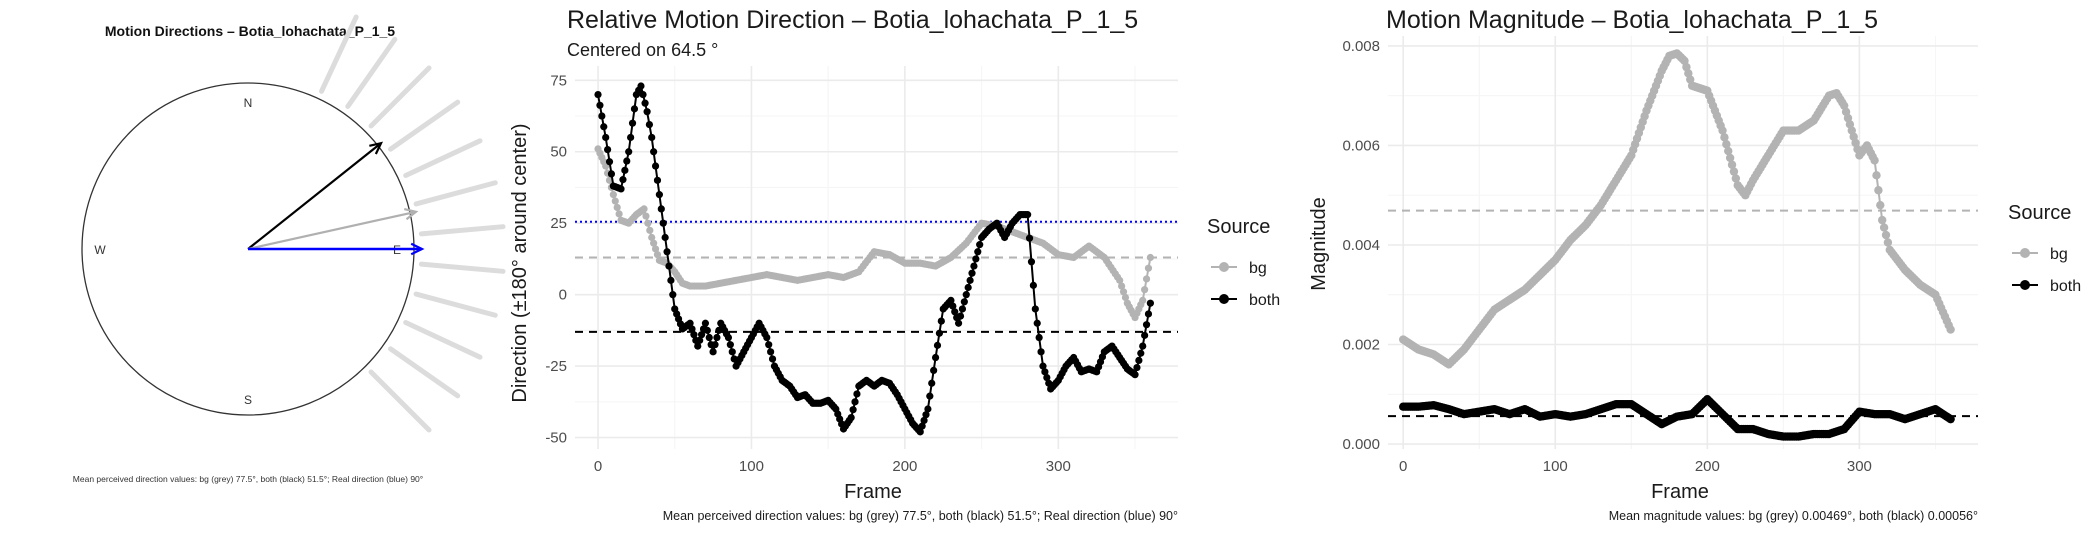 The width and height of the screenshot is (2100, 533). What do you see at coordinates (315, 195) in the screenshot?
I see `arrow-both` at bounding box center [315, 195].